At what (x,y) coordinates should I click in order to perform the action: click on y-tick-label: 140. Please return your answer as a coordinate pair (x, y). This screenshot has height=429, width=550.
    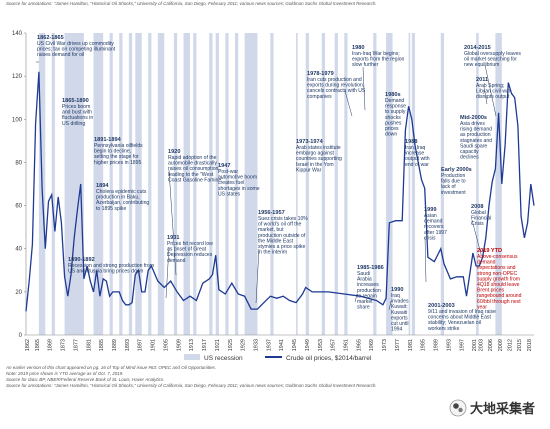
    Looking at the image, I should click on (17, 34).